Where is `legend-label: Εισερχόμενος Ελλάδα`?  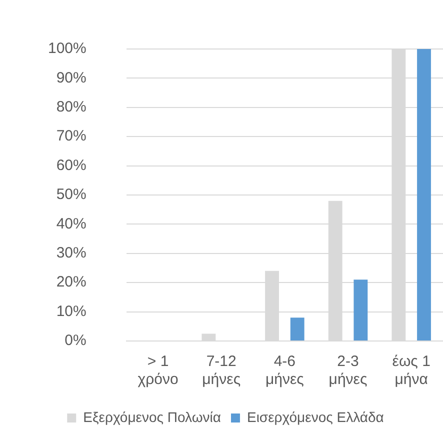
legend-label: Εισερχόμενος Ελλάδα is located at coordinates (315, 416).